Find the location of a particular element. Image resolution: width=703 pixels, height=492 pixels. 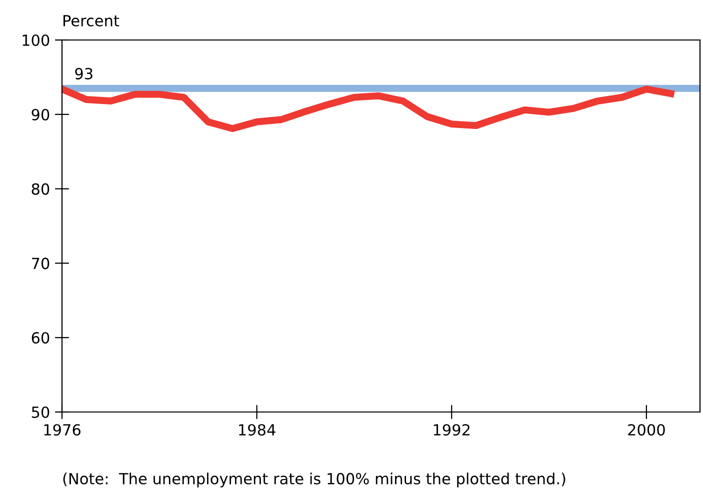

x-tick-label: 1984 is located at coordinates (257, 430).